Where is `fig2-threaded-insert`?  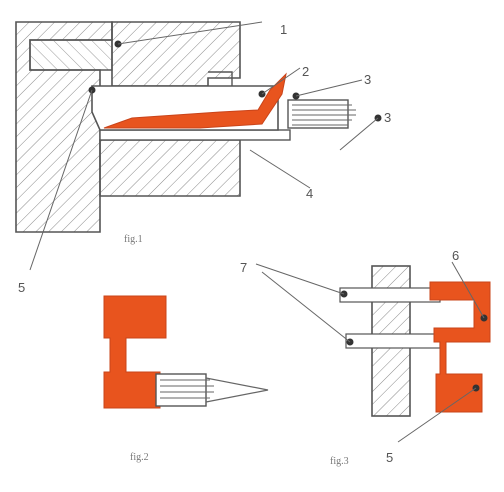
fig2-threaded-insert is located at coordinates (212, 390).